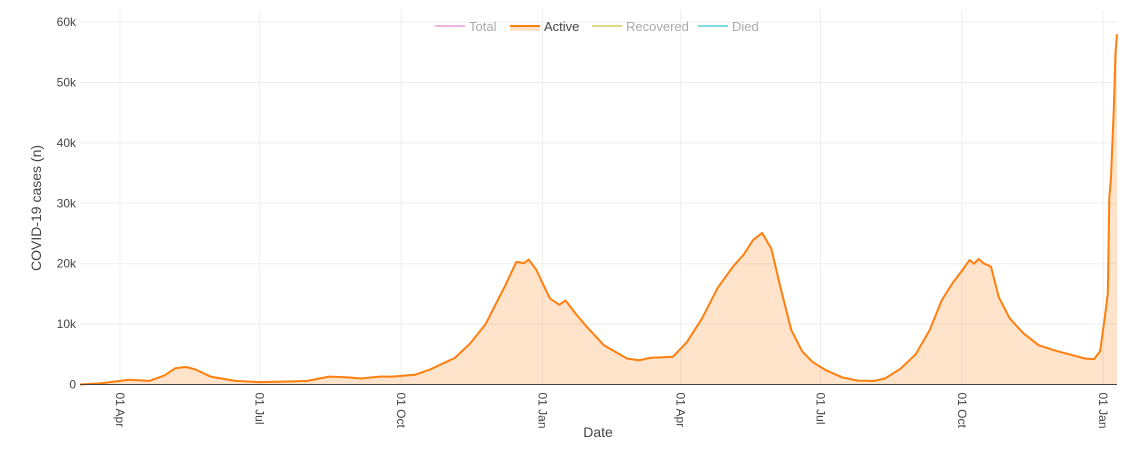 This screenshot has width=1134, height=463. I want to click on y-axis-ticks: 0 10k 20k 30k 40k 50k 60k, so click(67, 203).